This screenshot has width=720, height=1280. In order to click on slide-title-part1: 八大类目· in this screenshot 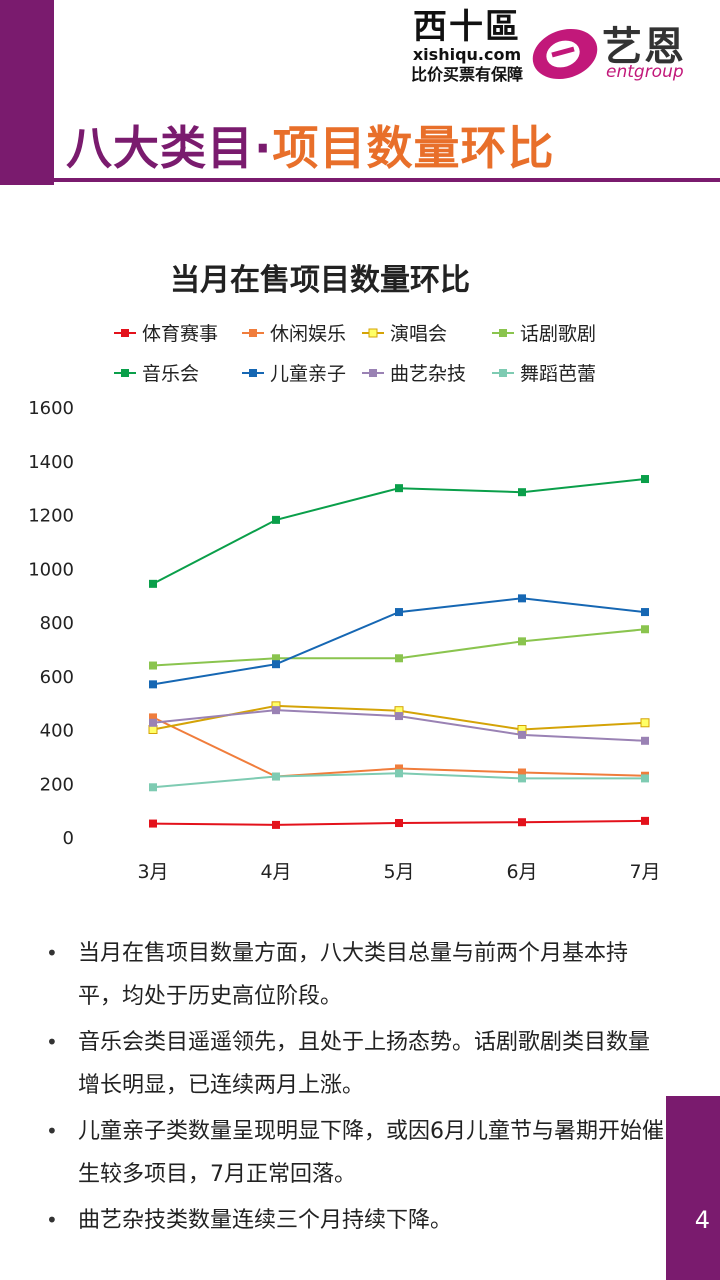, I will do `click(169, 148)`.